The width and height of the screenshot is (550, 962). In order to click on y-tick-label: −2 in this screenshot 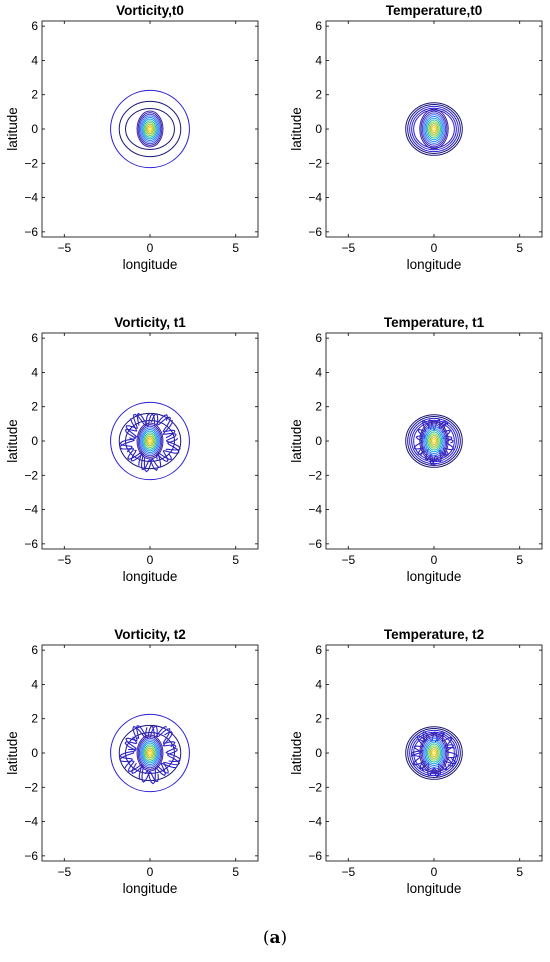, I will do `click(315, 163)`.